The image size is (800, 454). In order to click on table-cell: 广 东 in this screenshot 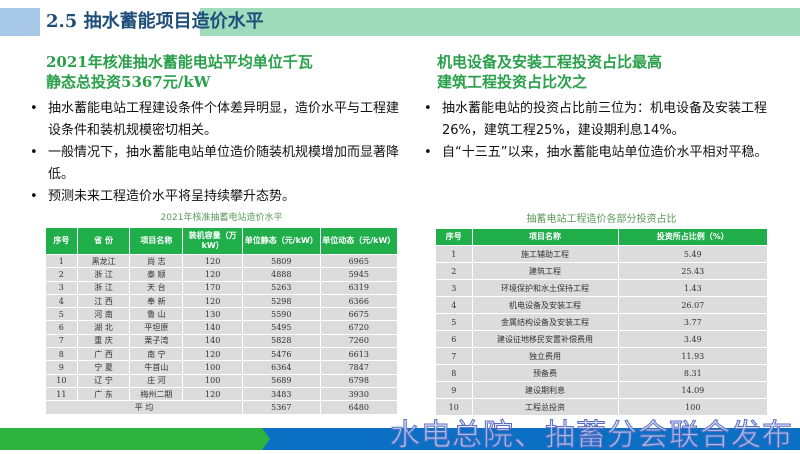, I will do `click(103, 394)`.